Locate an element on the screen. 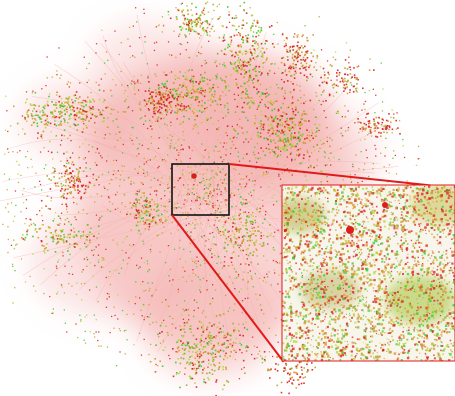 This screenshot has height=396, width=455. zoom-connector-top is located at coordinates (341, 176).